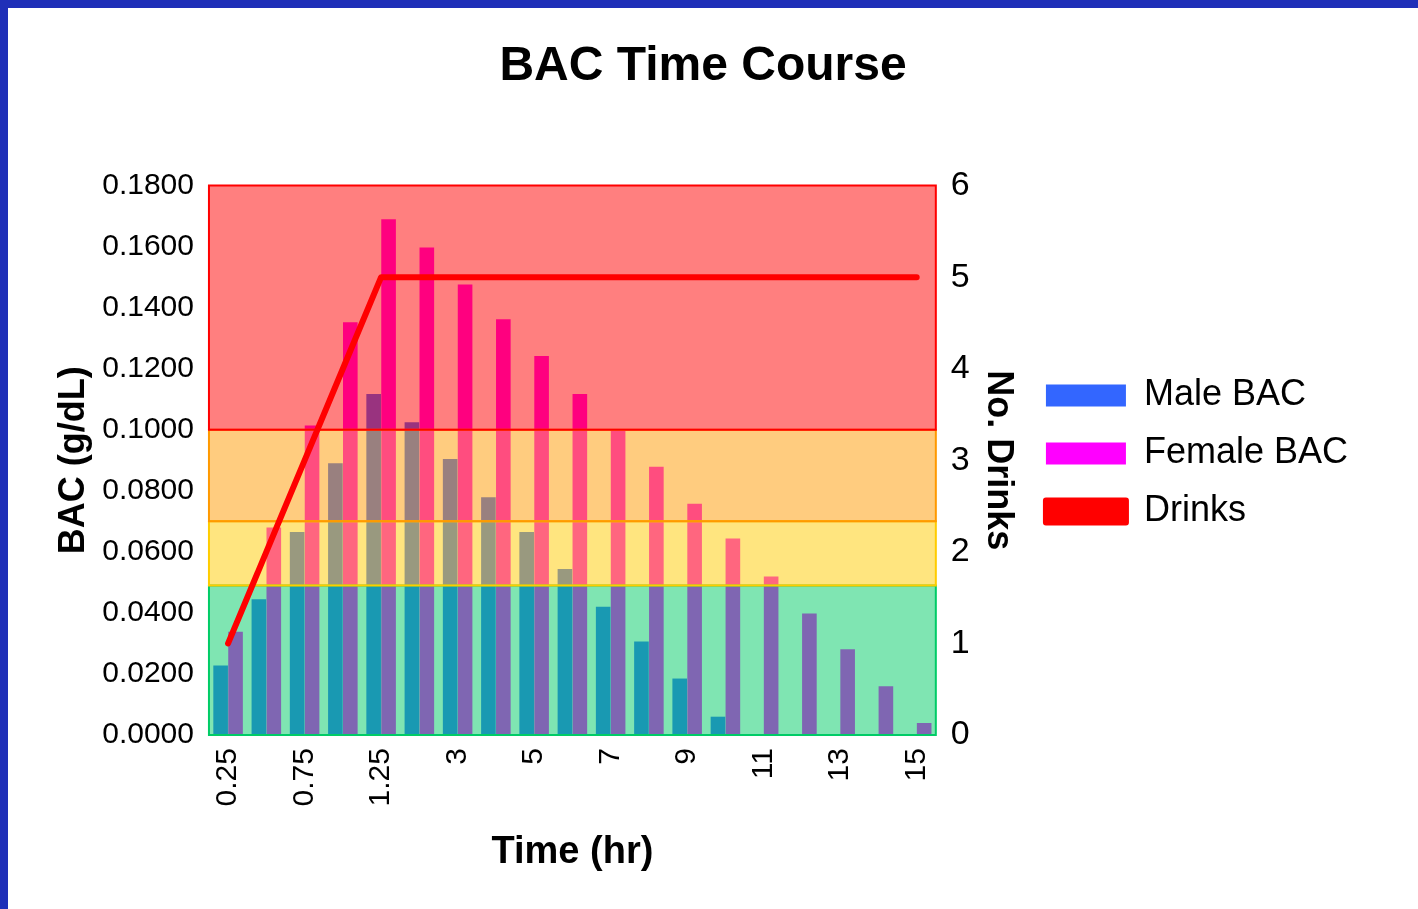  I want to click on x-tick-label: 3, so click(455, 756).